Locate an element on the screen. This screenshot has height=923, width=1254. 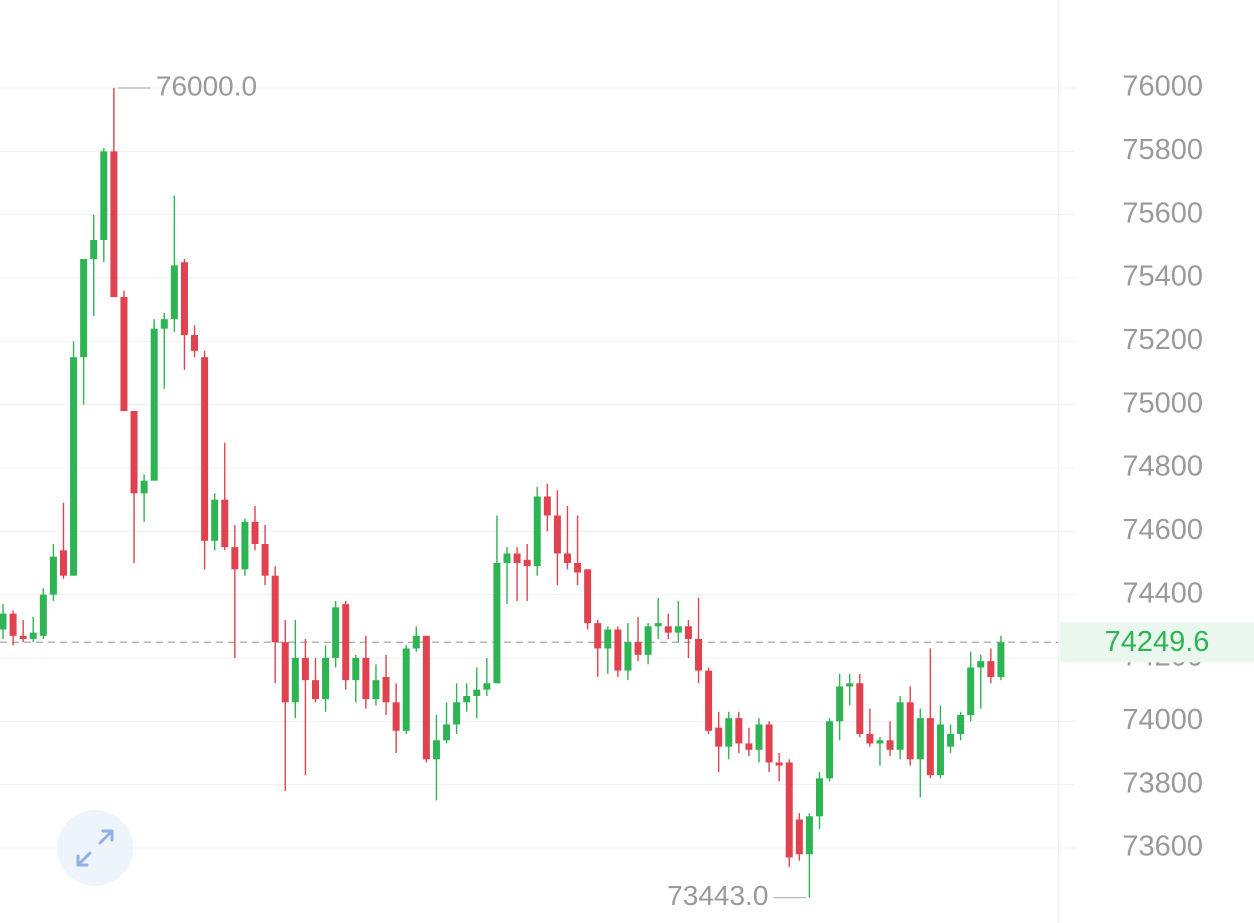
y-tick-label: 74600 is located at coordinates (1162, 530).